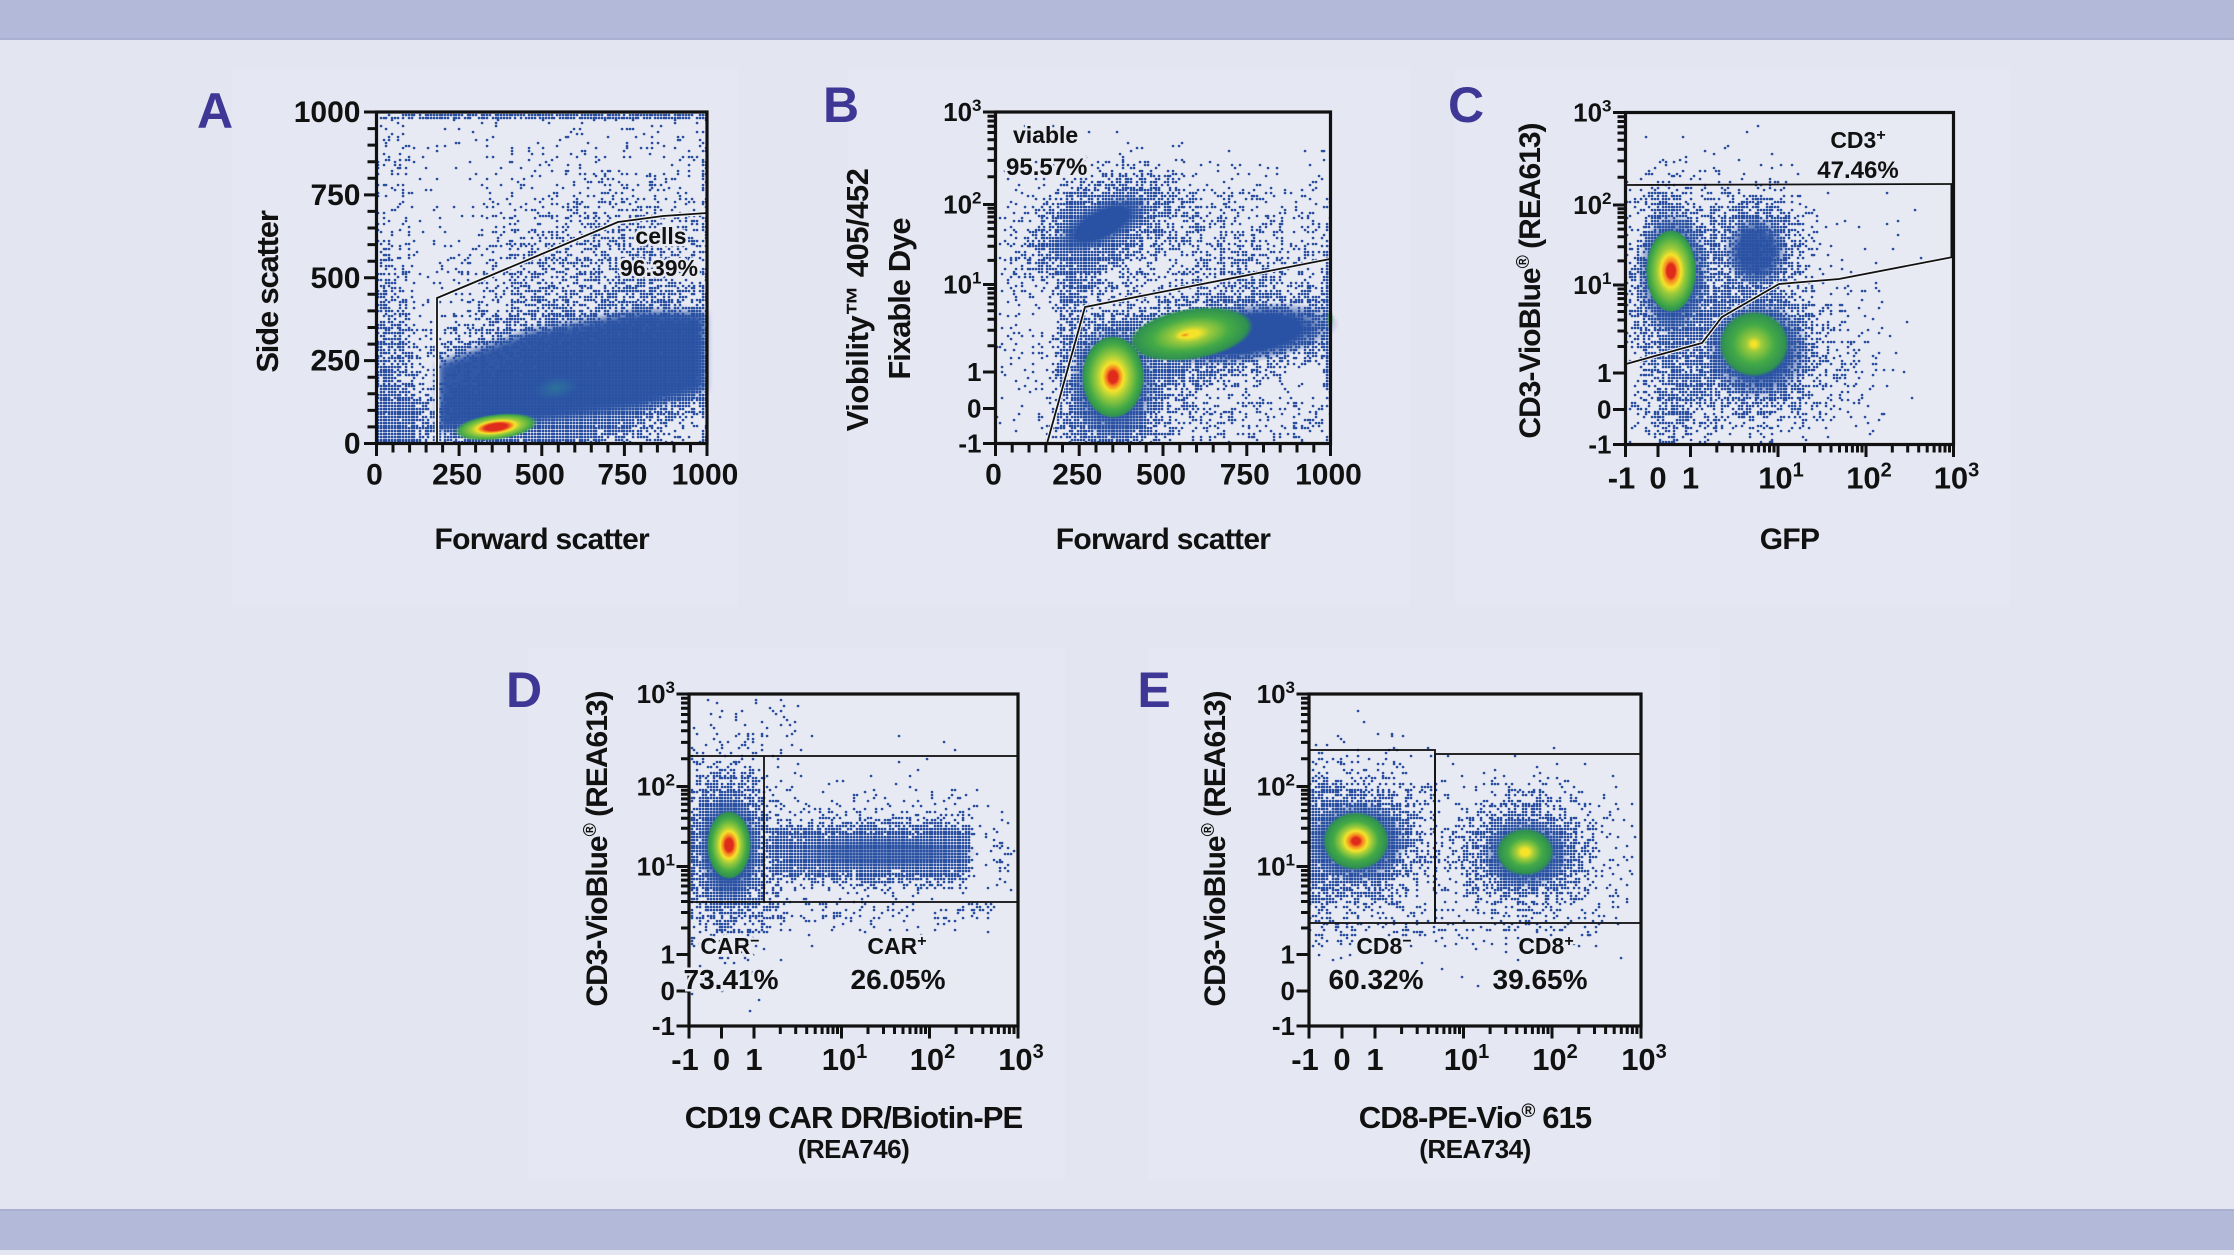 This screenshot has width=2234, height=1255. Describe the element at coordinates (659, 268) in the screenshot. I see `svg-text: 96.39%` at that location.